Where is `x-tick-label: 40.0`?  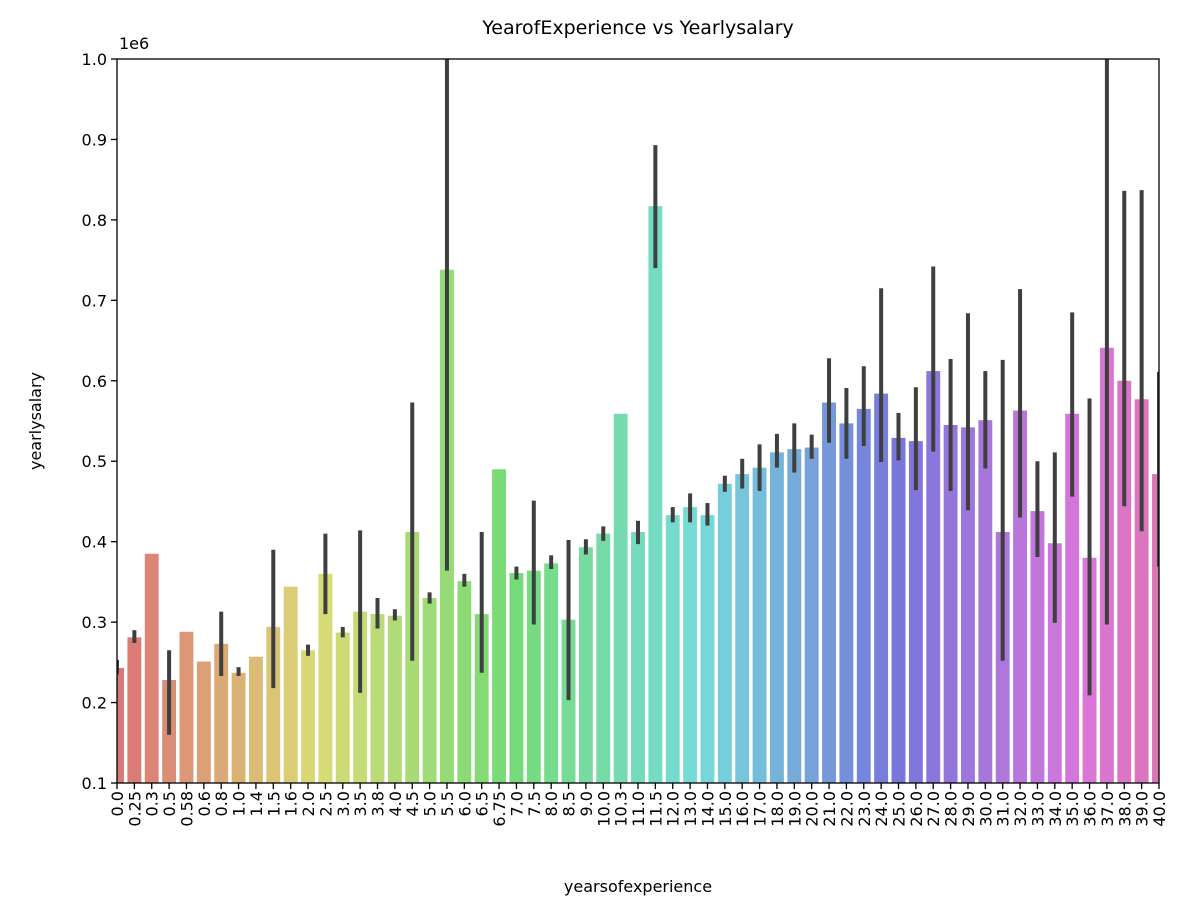 x-tick-label: 40.0 is located at coordinates (1159, 809).